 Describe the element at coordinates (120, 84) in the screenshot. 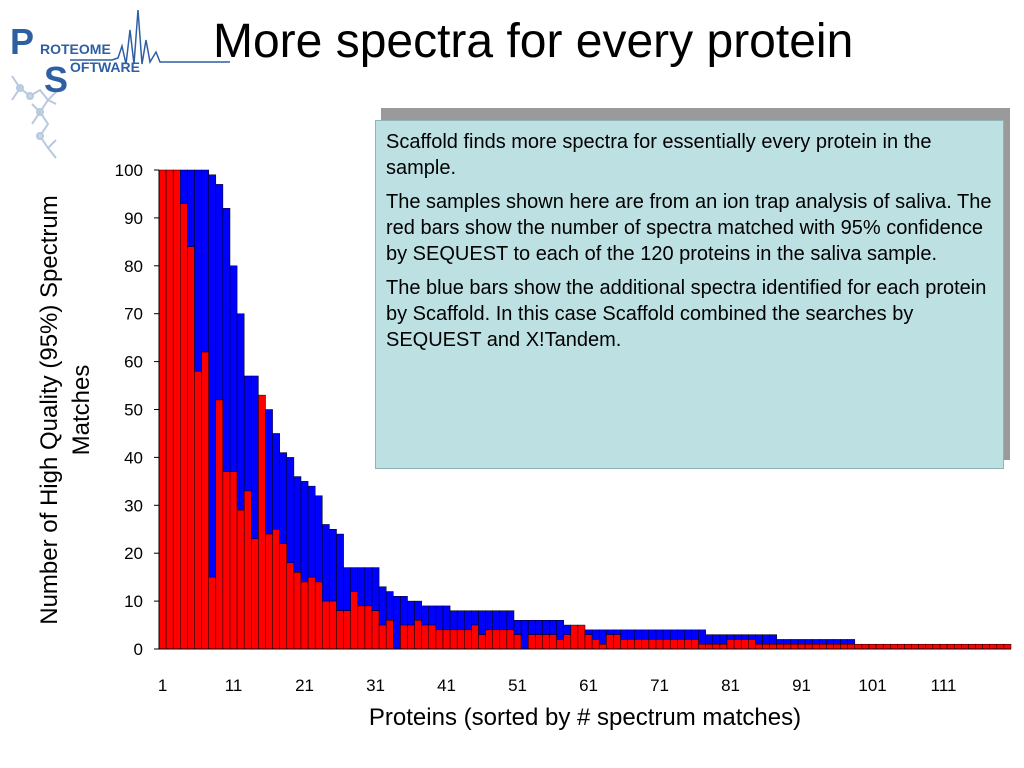

I see `proteome-software-logo: P ROTEOME S OFTWARE` at that location.